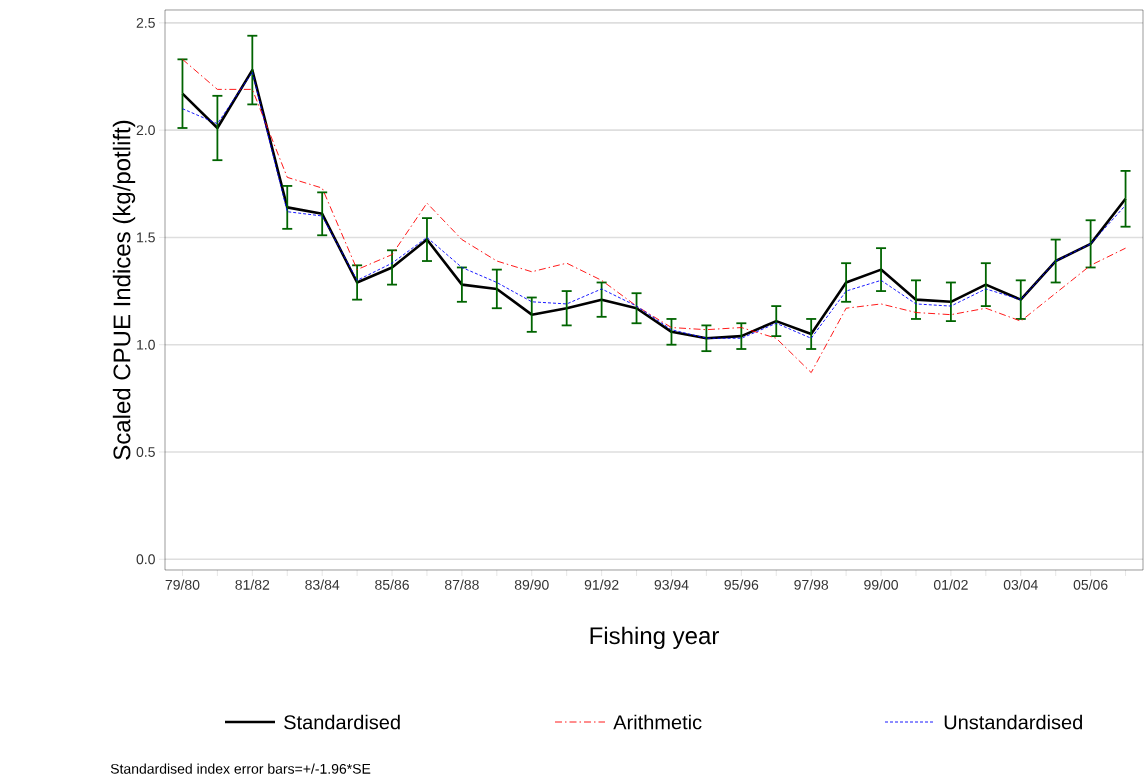 The image size is (1146, 780). Describe the element at coordinates (741, 584) in the screenshot. I see `x-tick-label: 95/96` at that location.